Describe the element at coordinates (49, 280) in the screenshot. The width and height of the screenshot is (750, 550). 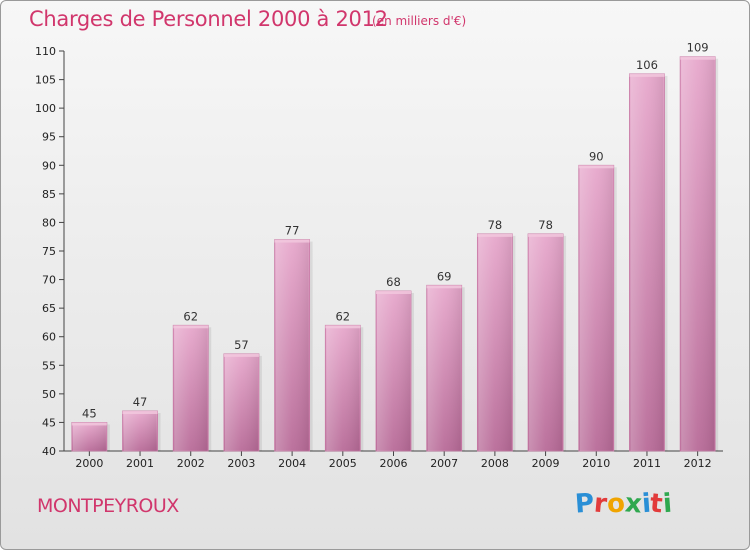
I see `y-tick-label: 70` at that location.